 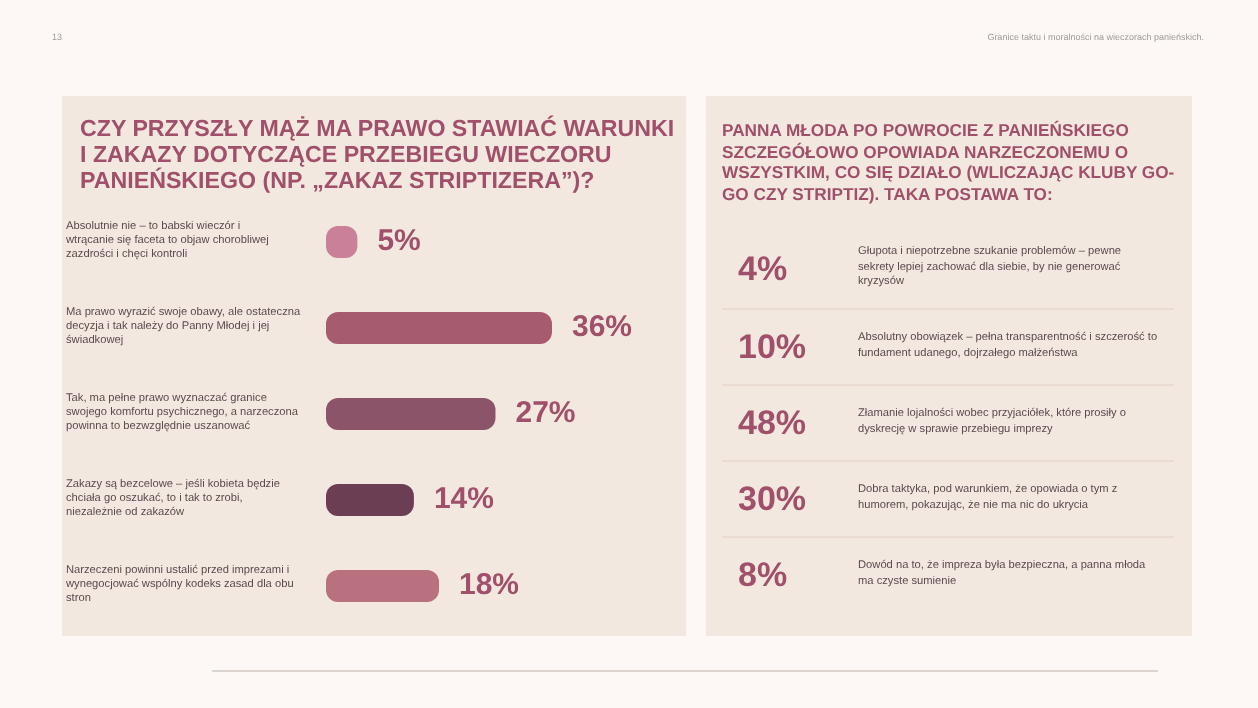 What do you see at coordinates (763, 575) in the screenshot?
I see `data-label: 8%` at bounding box center [763, 575].